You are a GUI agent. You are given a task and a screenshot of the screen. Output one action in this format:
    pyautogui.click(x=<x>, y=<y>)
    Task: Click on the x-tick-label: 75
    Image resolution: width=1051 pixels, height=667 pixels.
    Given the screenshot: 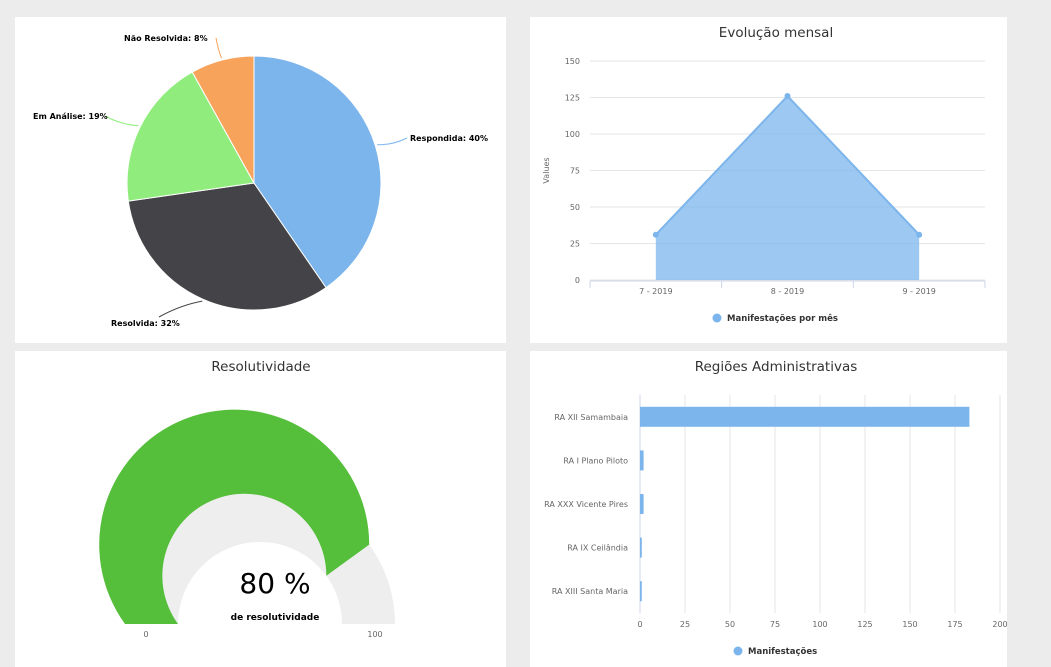 What is the action you would take?
    pyautogui.click(x=775, y=624)
    